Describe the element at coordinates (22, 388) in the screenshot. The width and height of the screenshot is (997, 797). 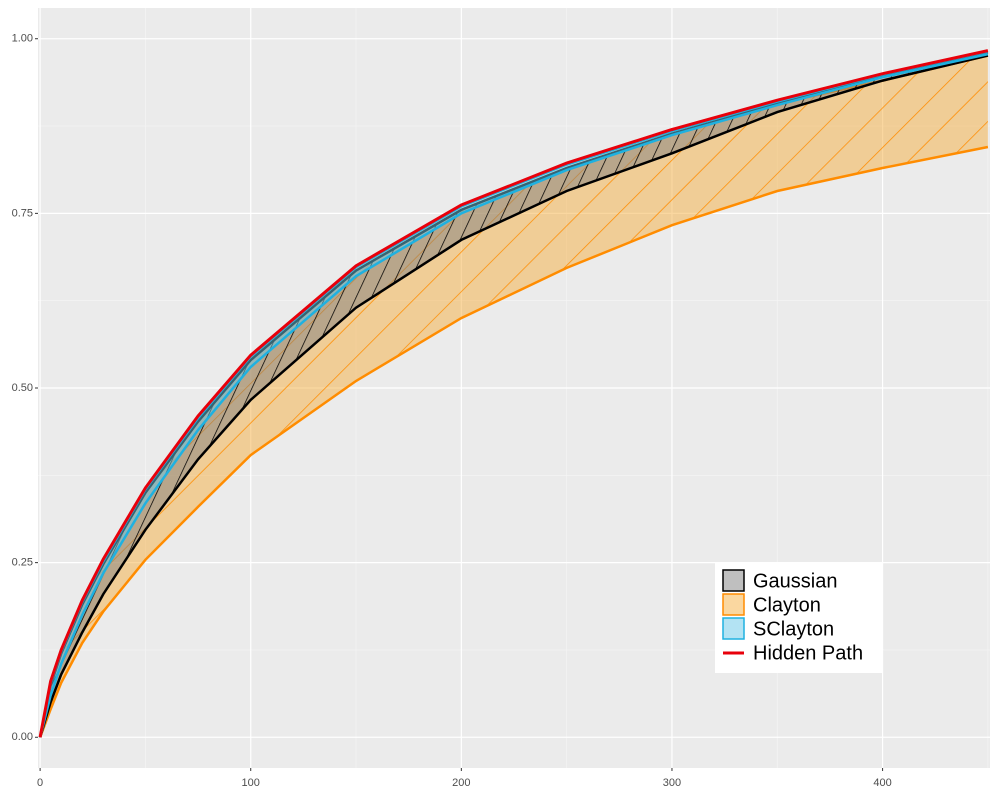
I see `y-tick-label: 0.50` at that location.